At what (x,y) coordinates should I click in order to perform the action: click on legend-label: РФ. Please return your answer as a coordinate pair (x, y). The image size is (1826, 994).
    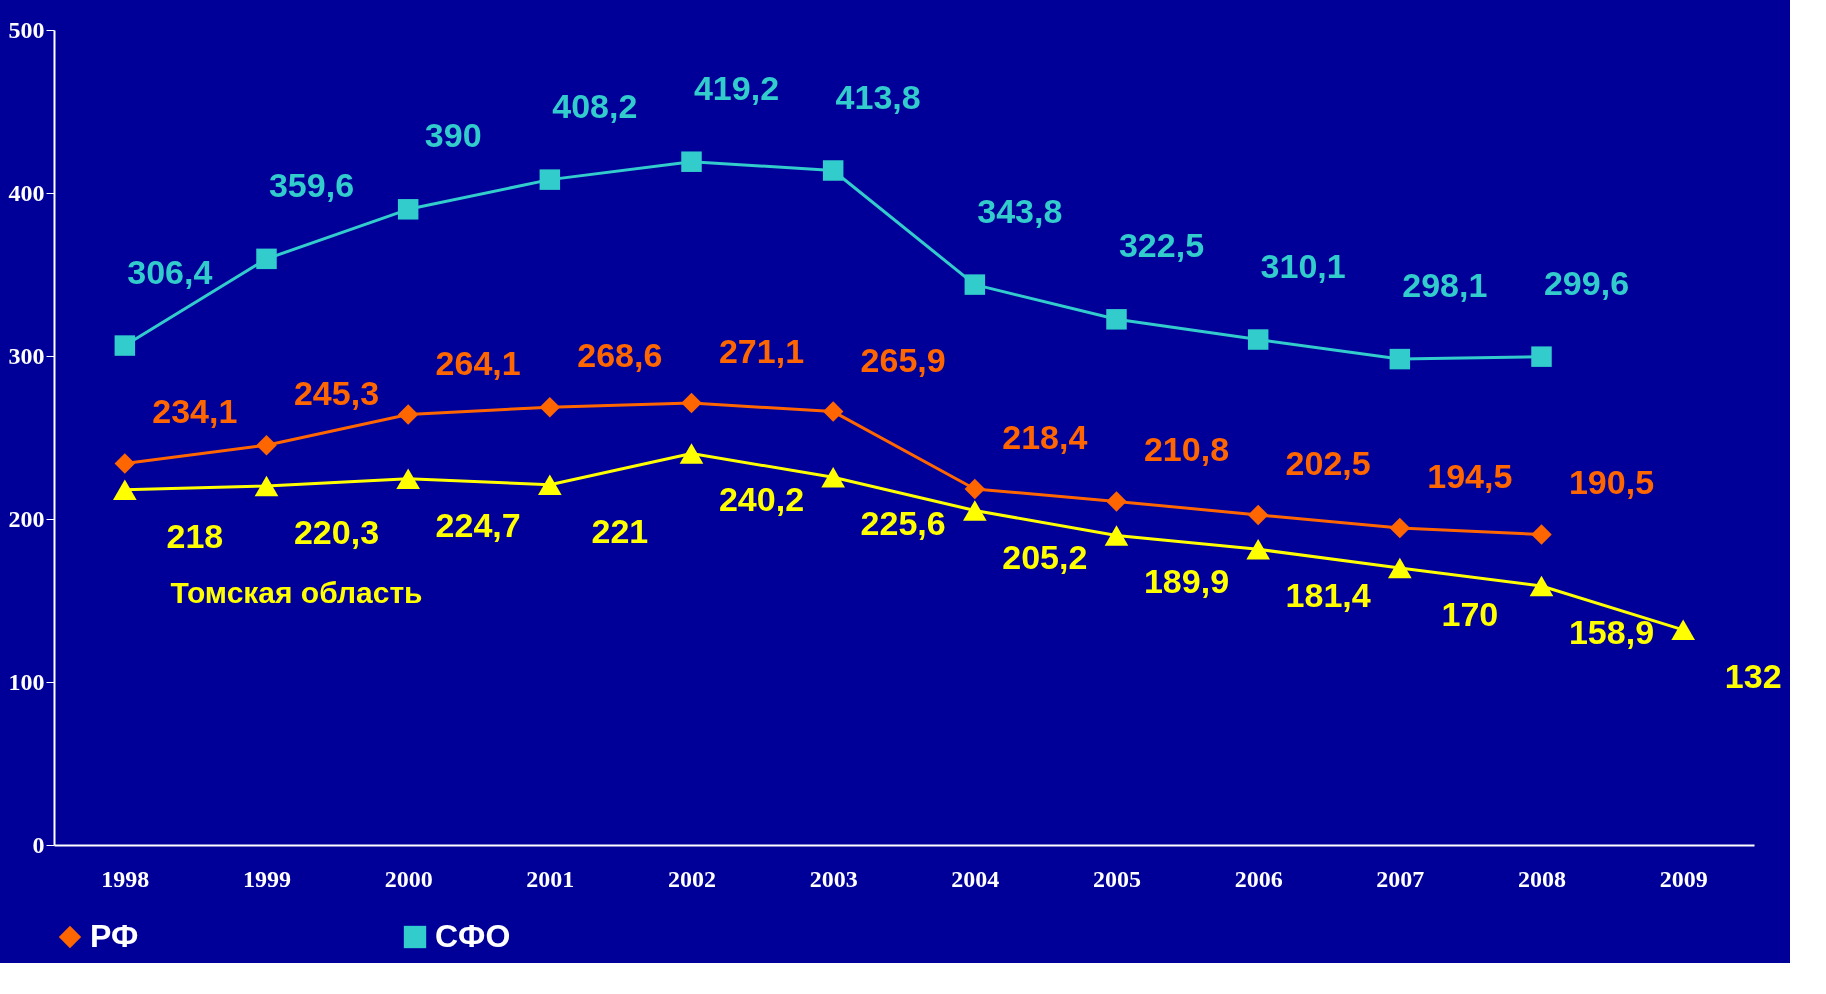
    Looking at the image, I should click on (114, 936).